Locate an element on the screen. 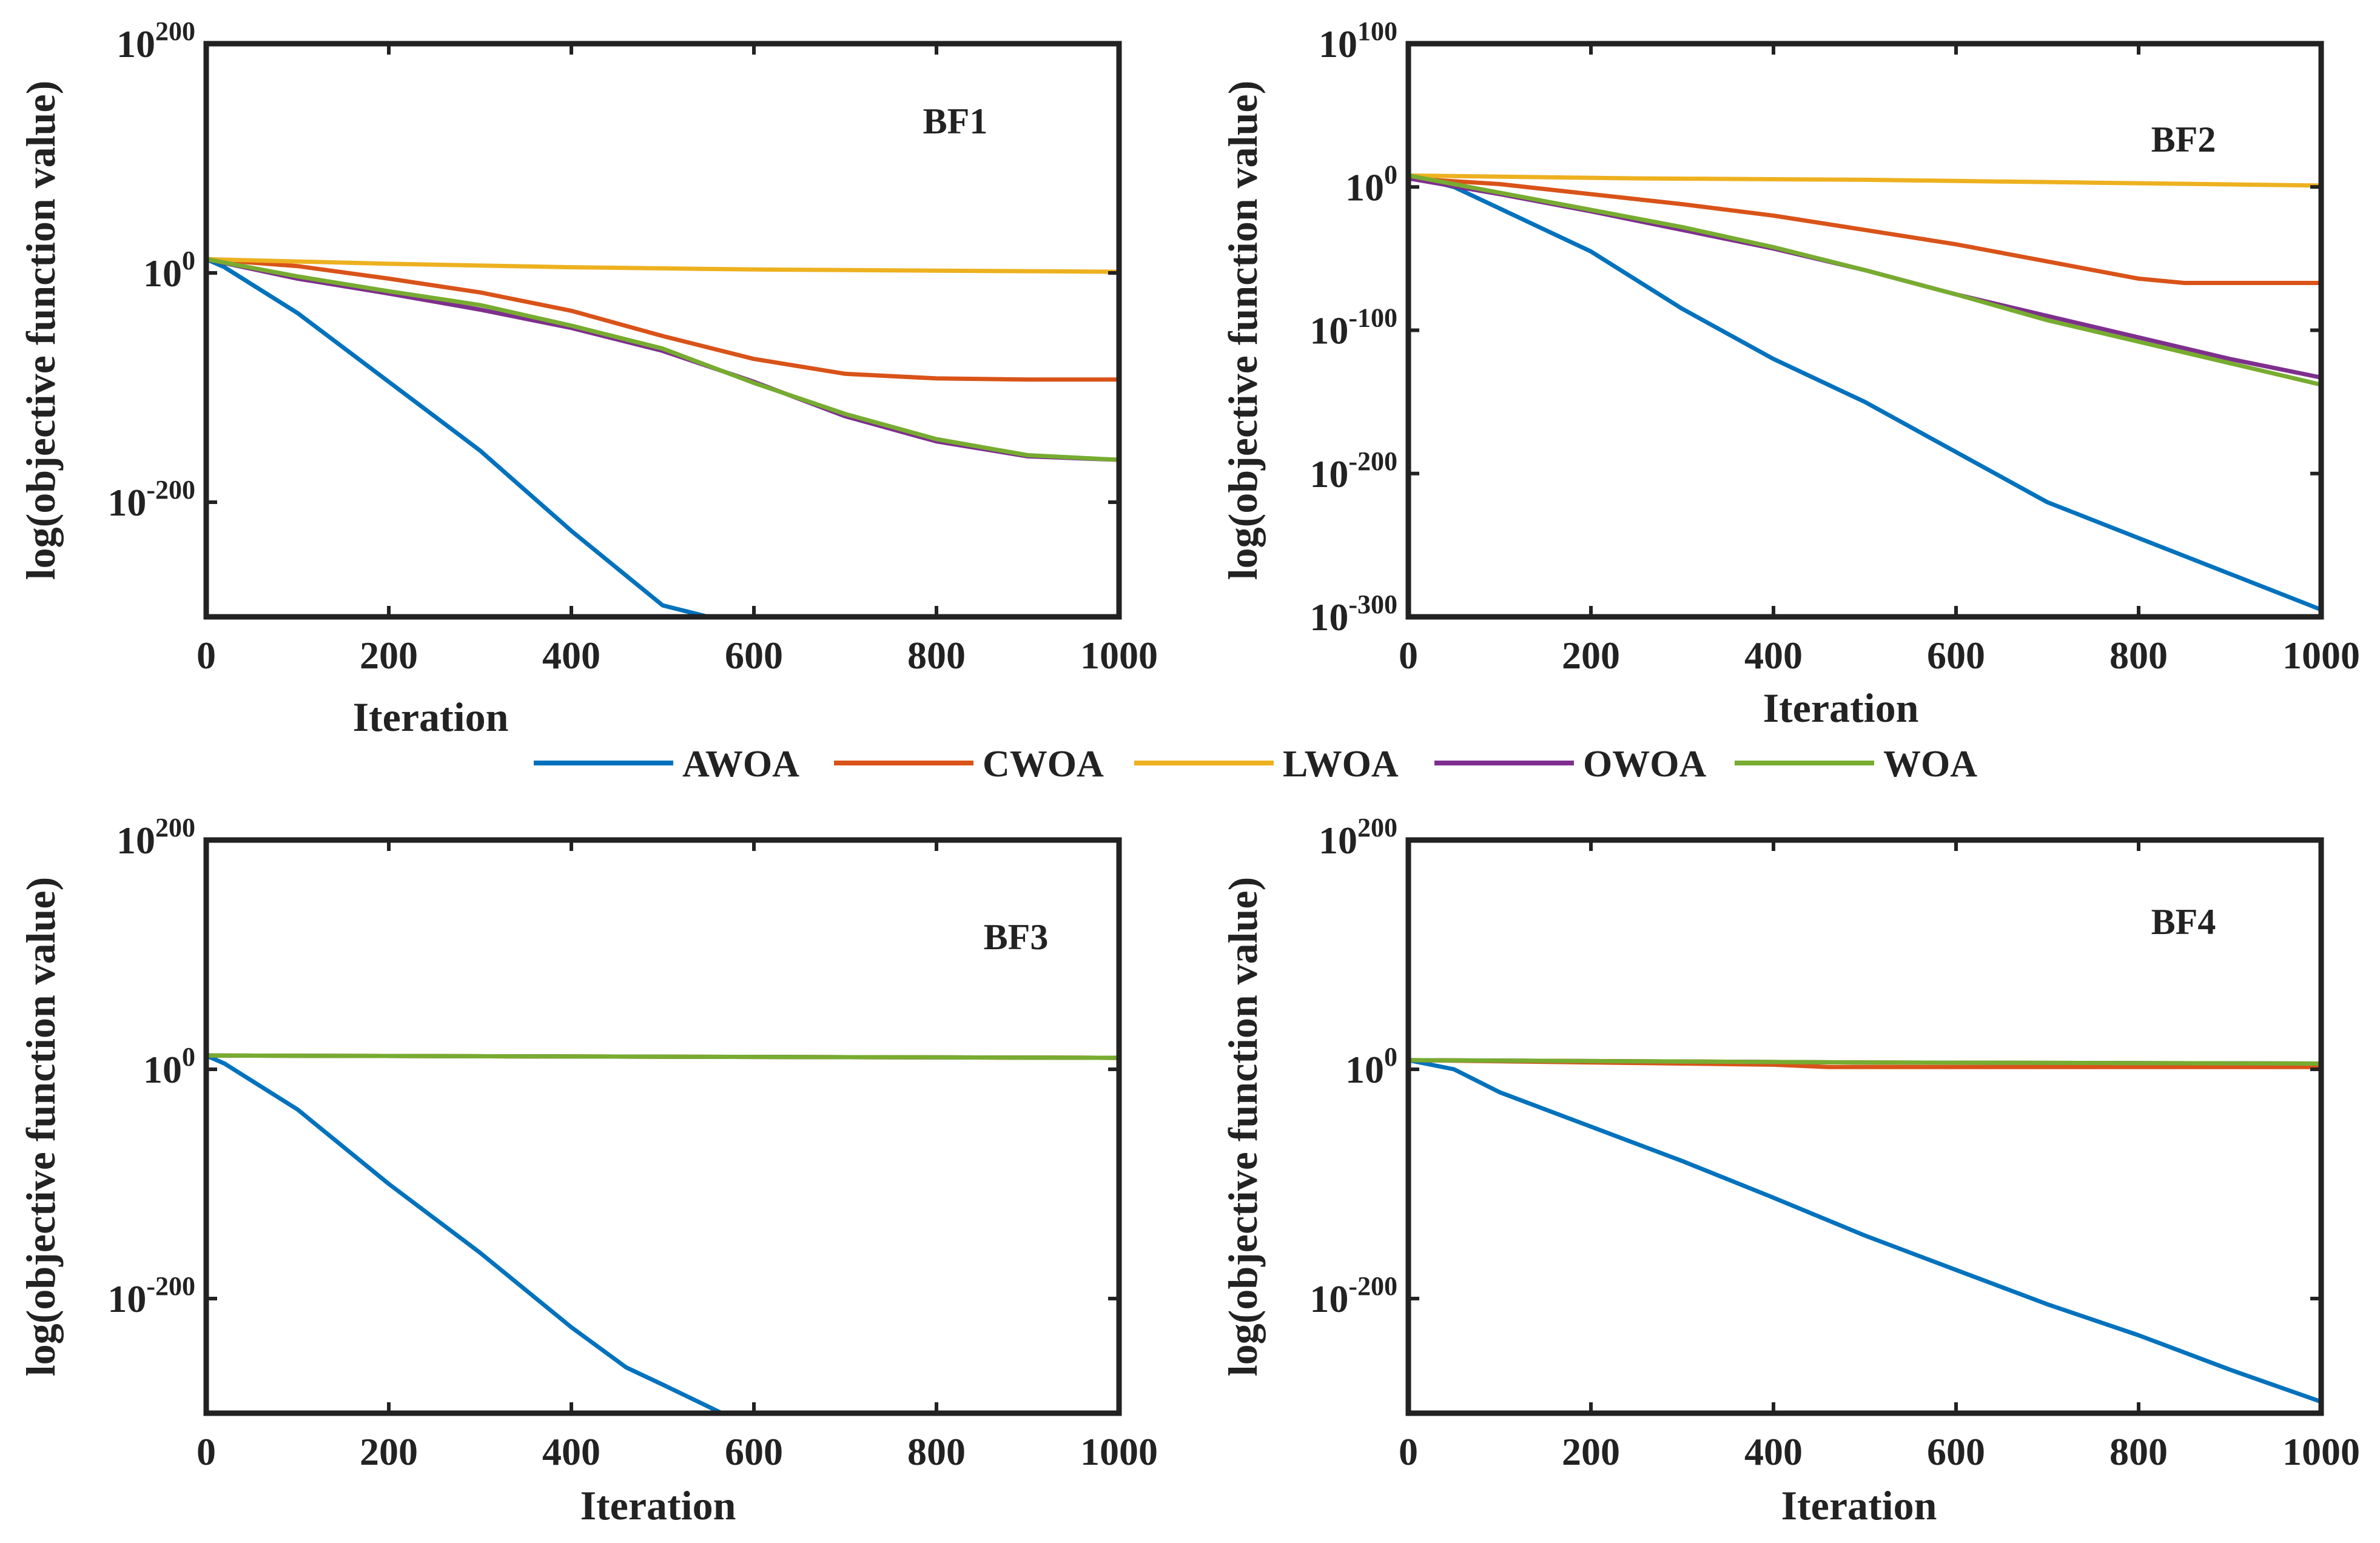 The image size is (2380, 1543). y-tick-label: 10-300 is located at coordinates (1353, 614).